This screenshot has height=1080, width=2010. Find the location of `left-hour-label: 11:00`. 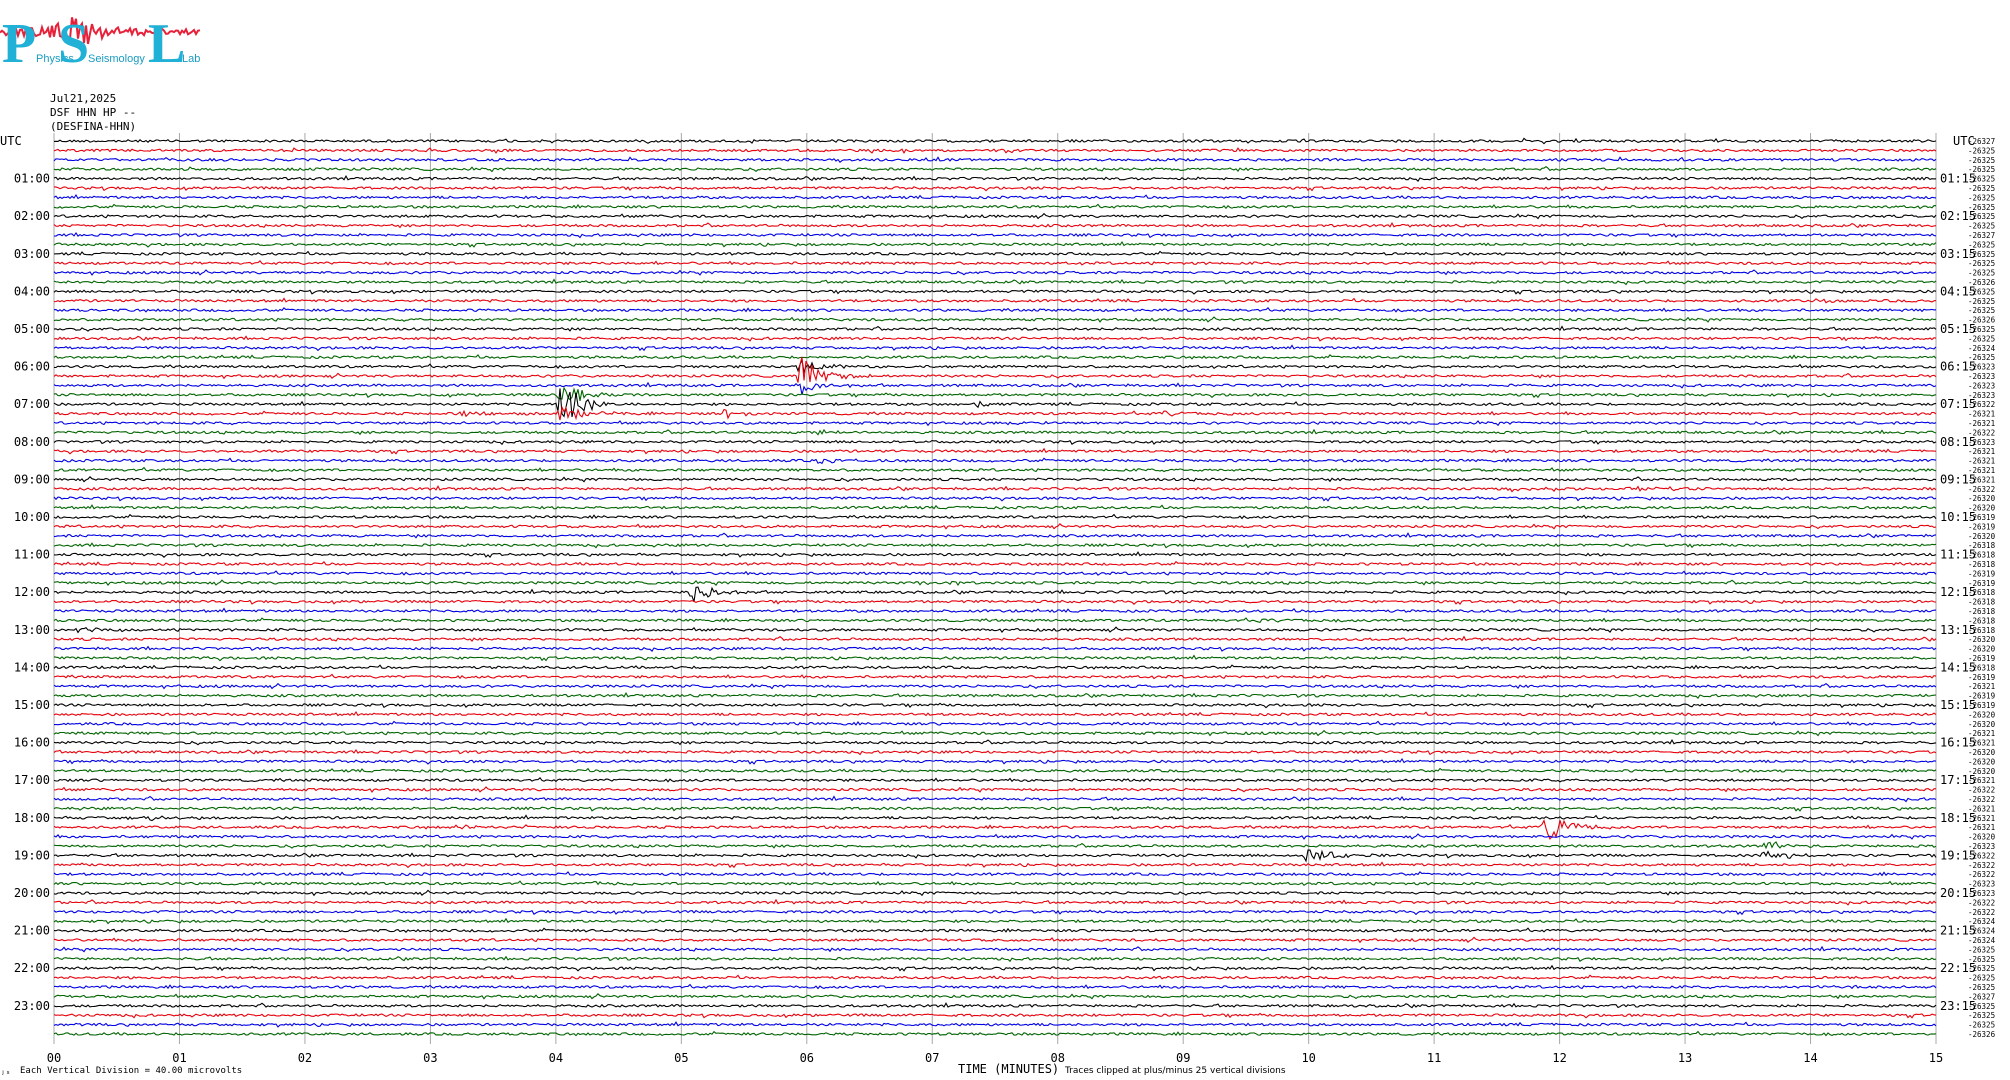

left-hour-label: 11:00 is located at coordinates (32, 555).